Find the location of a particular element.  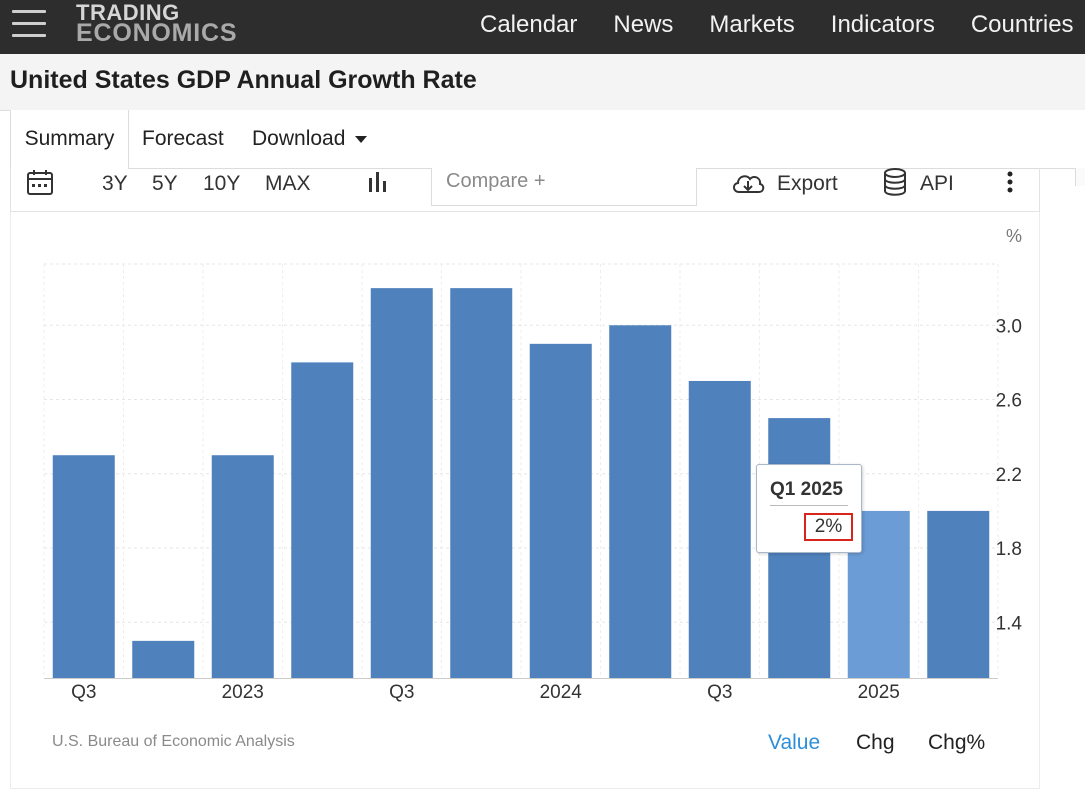

logo: TRADING ECONOMICS is located at coordinates (157, 23).